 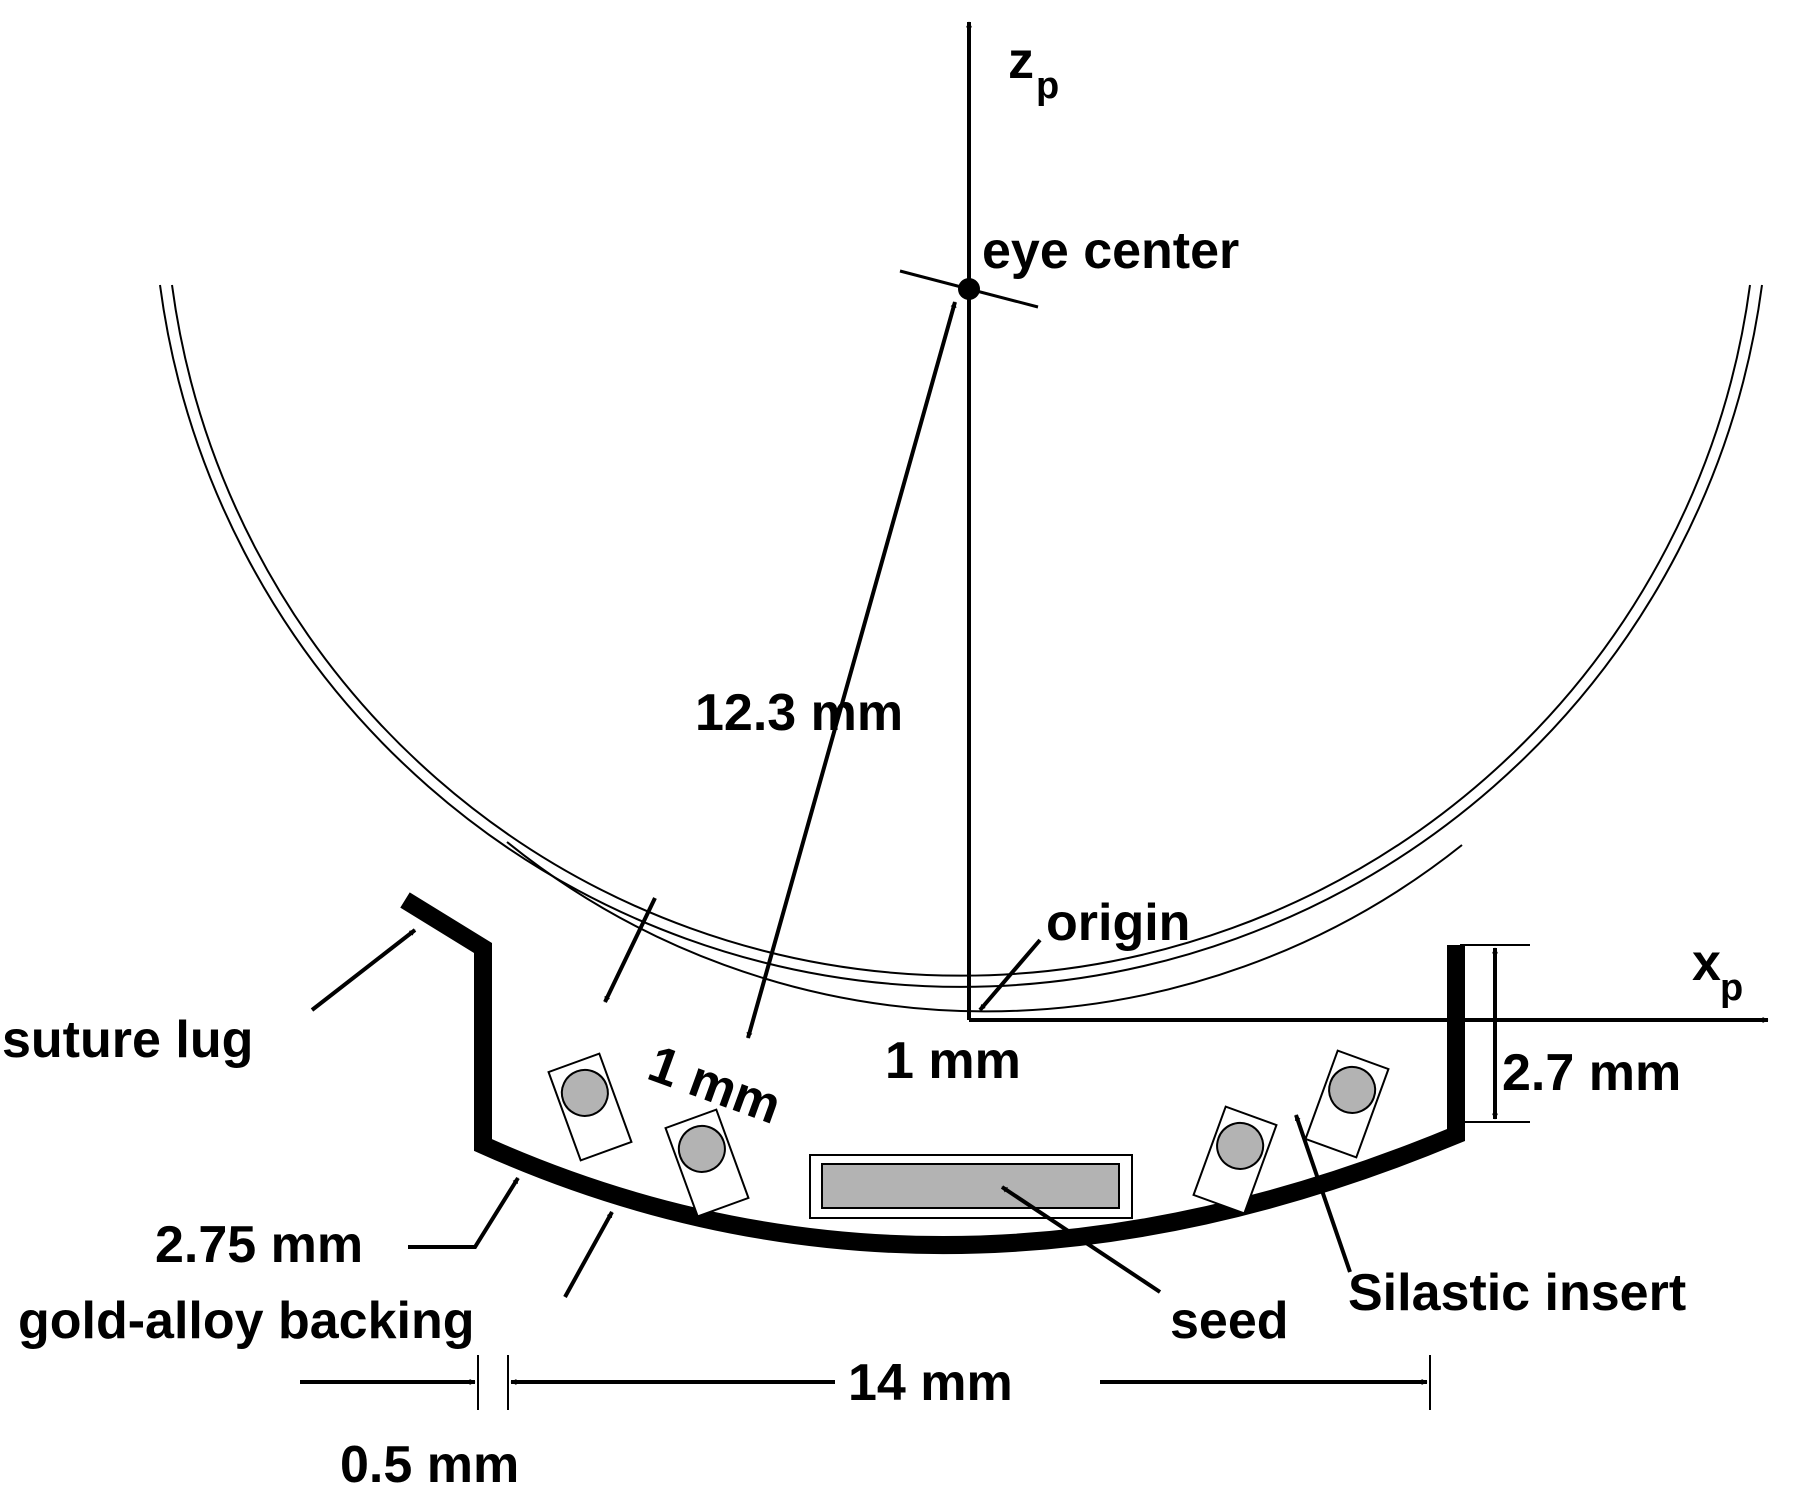 What do you see at coordinates (1706, 963) in the screenshot?
I see `x-axis-label: x` at bounding box center [1706, 963].